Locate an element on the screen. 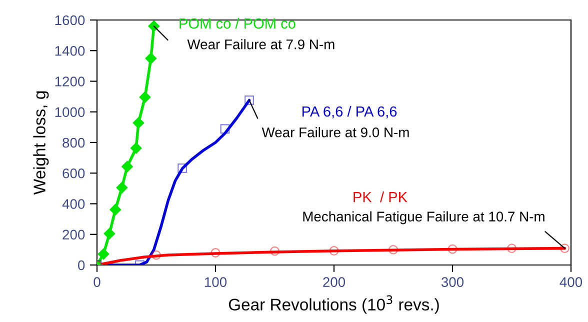 The image size is (588, 322). text: PK / PK is located at coordinates (381, 197).